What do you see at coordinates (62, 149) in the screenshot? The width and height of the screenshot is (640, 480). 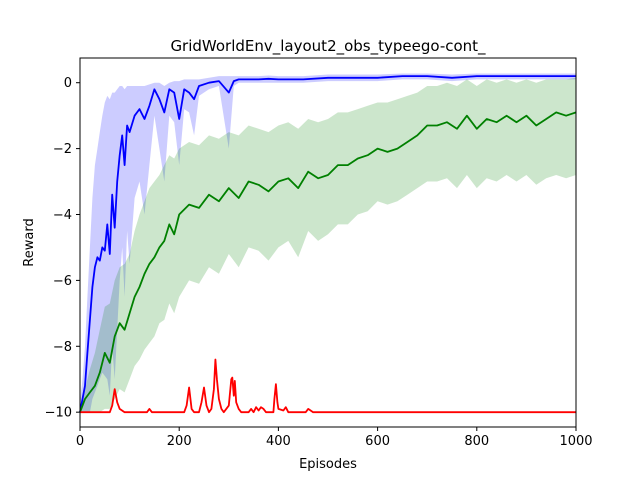 I see `y-tick-label: −2` at bounding box center [62, 149].